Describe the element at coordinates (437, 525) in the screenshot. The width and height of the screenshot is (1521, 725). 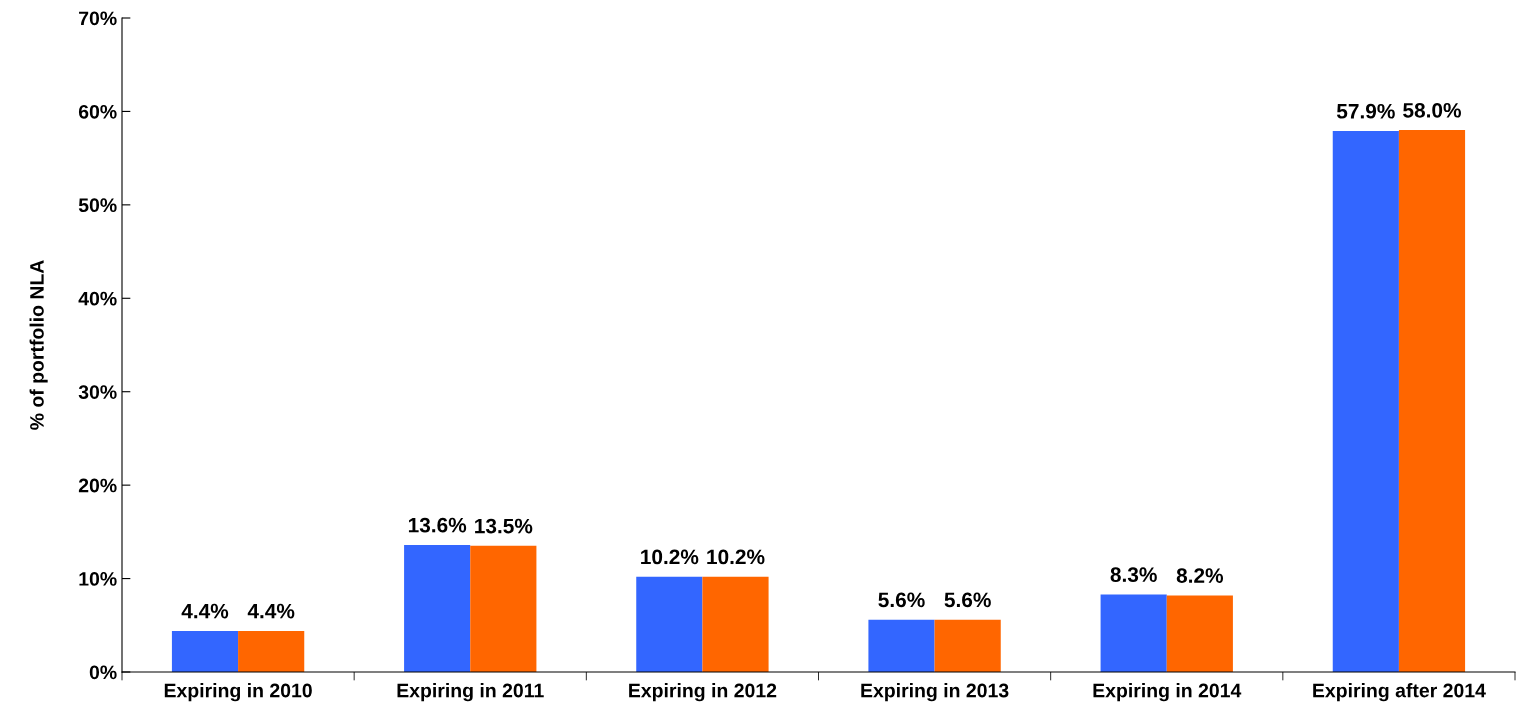
I see `data-label: 13.6%` at that location.